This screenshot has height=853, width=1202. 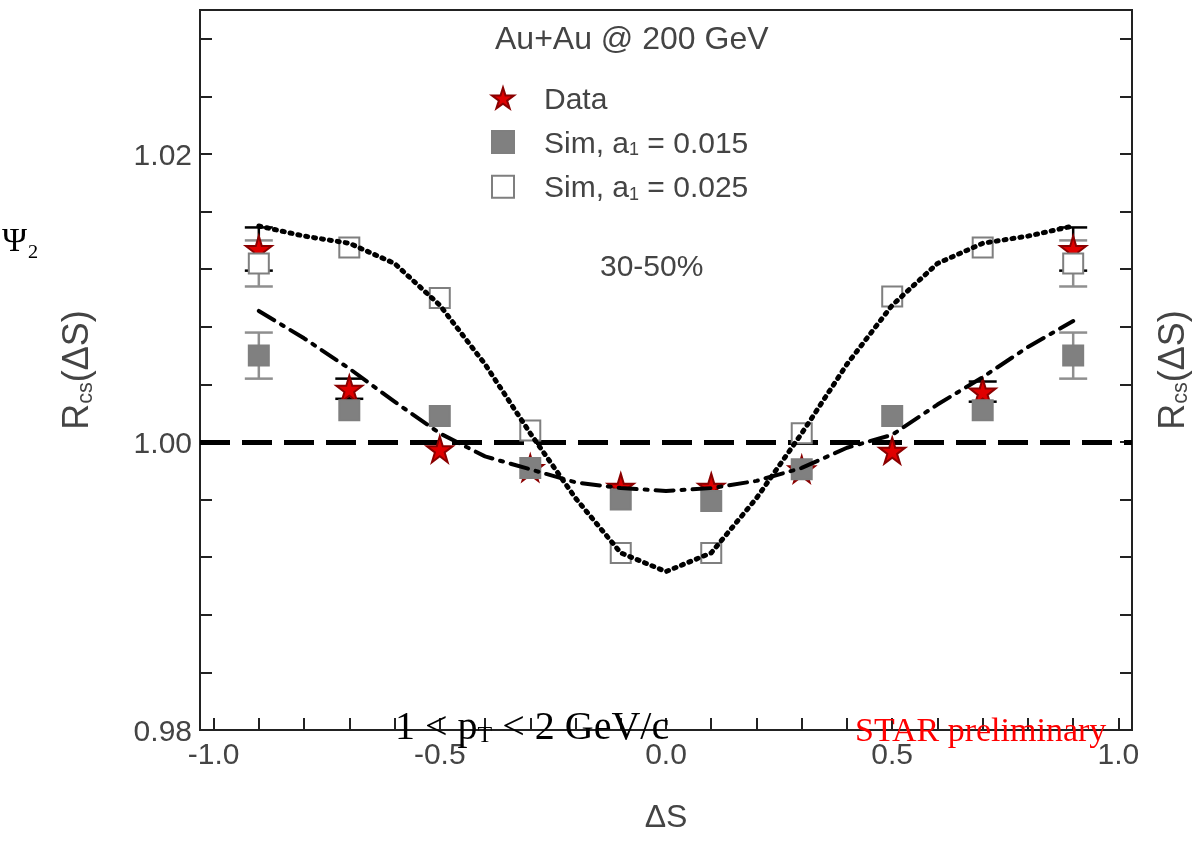 What do you see at coordinates (76, 370) in the screenshot?
I see `y-axis-title: Rcs(ΔS)` at bounding box center [76, 370].